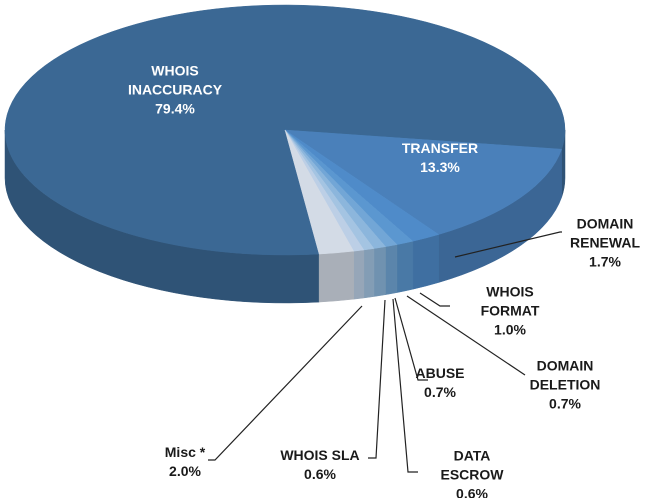  I want to click on data-label: DOMAIN DELETION 0.7%, so click(565, 385).